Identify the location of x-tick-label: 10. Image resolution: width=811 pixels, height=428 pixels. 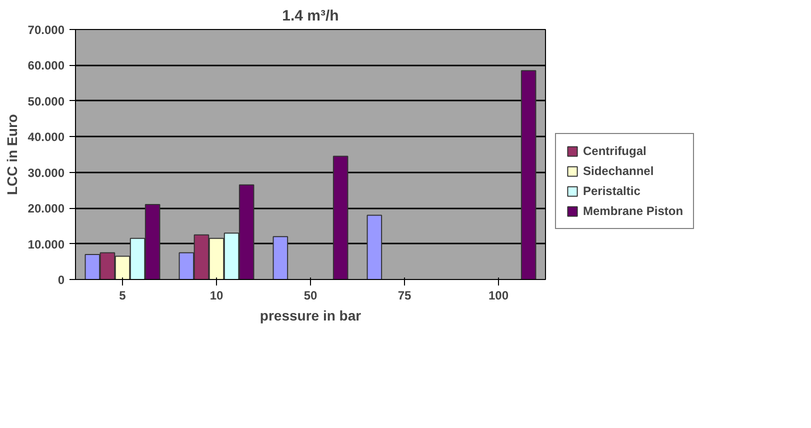
(217, 295).